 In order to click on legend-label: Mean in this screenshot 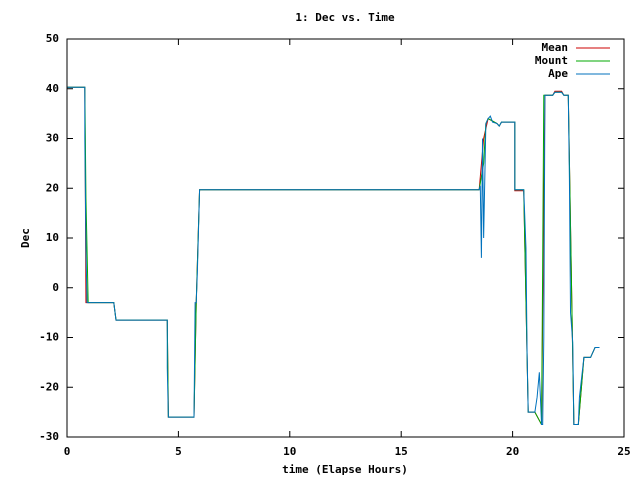, I will do `click(555, 47)`.